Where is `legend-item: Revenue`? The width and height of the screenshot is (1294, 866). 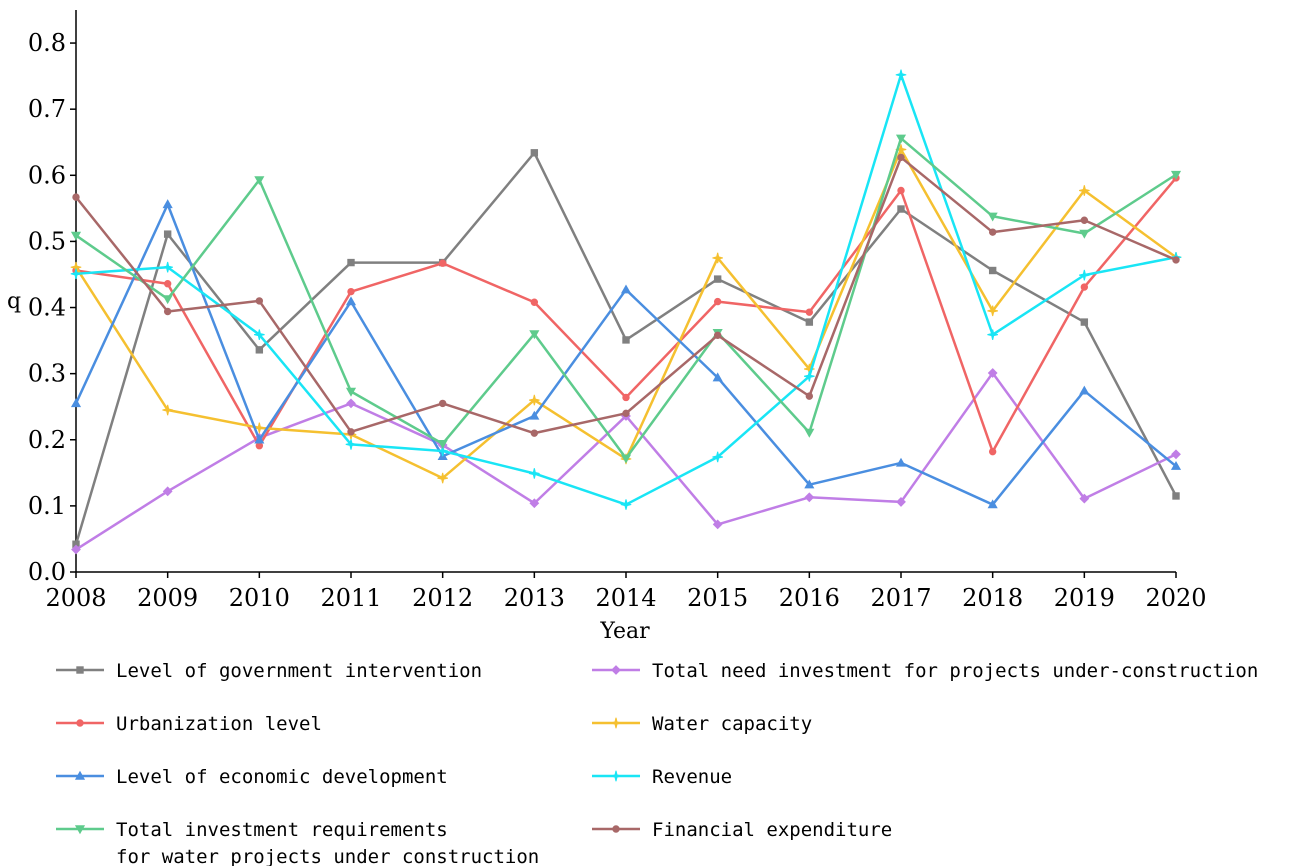 legend-item: Revenue is located at coordinates (662, 777).